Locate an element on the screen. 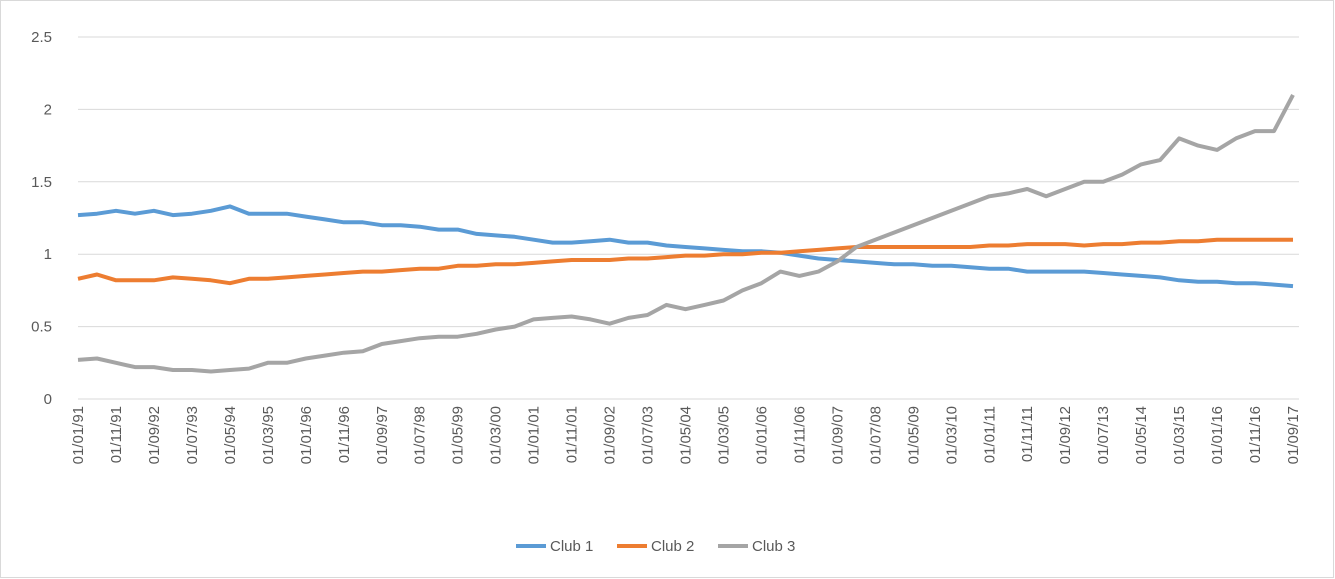  x-tick-label: 01/01/96 is located at coordinates (306, 435).